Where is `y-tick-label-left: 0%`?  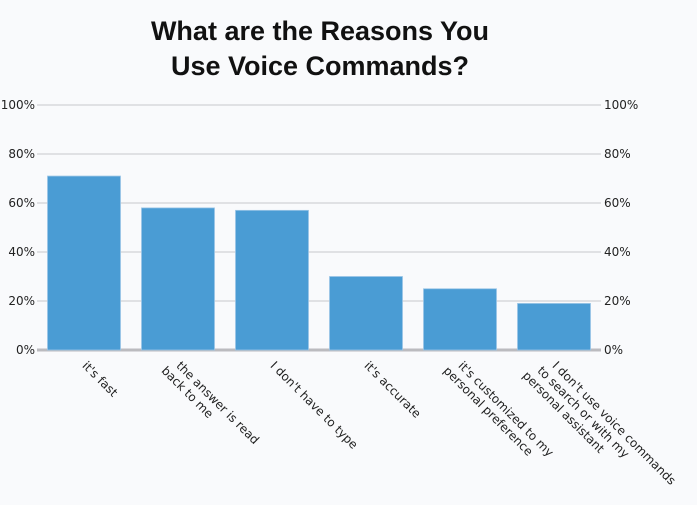
y-tick-label-left: 0% is located at coordinates (25, 350).